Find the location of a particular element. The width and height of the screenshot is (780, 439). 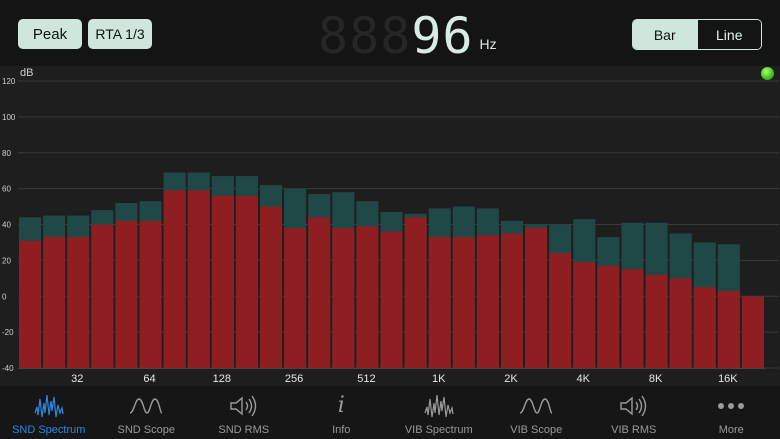

y-tick-label: -40 is located at coordinates (8, 368).